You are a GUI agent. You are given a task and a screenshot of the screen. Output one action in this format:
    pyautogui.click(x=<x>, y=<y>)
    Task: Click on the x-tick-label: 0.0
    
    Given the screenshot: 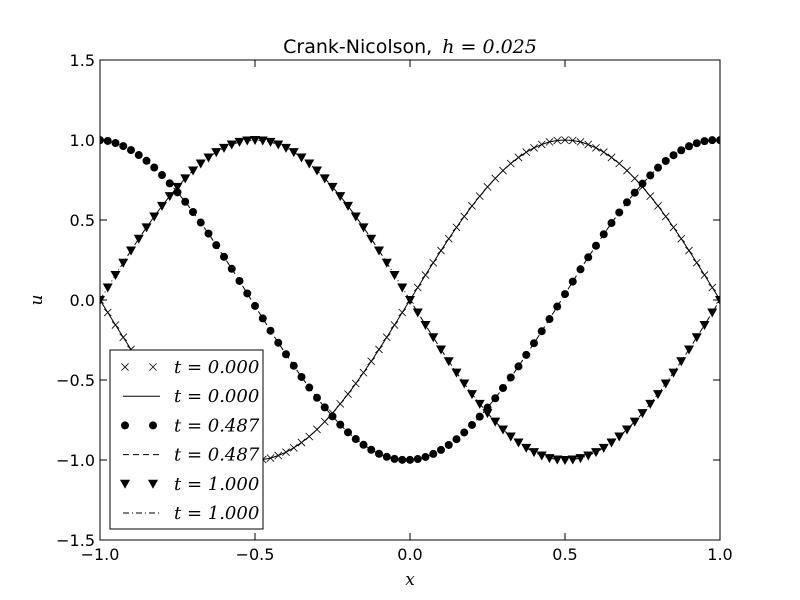 What is the action you would take?
    pyautogui.click(x=409, y=554)
    